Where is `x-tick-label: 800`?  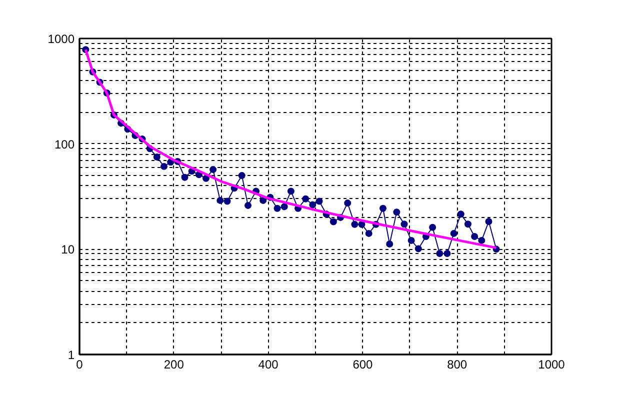 x-tick-label: 800 is located at coordinates (457, 365).